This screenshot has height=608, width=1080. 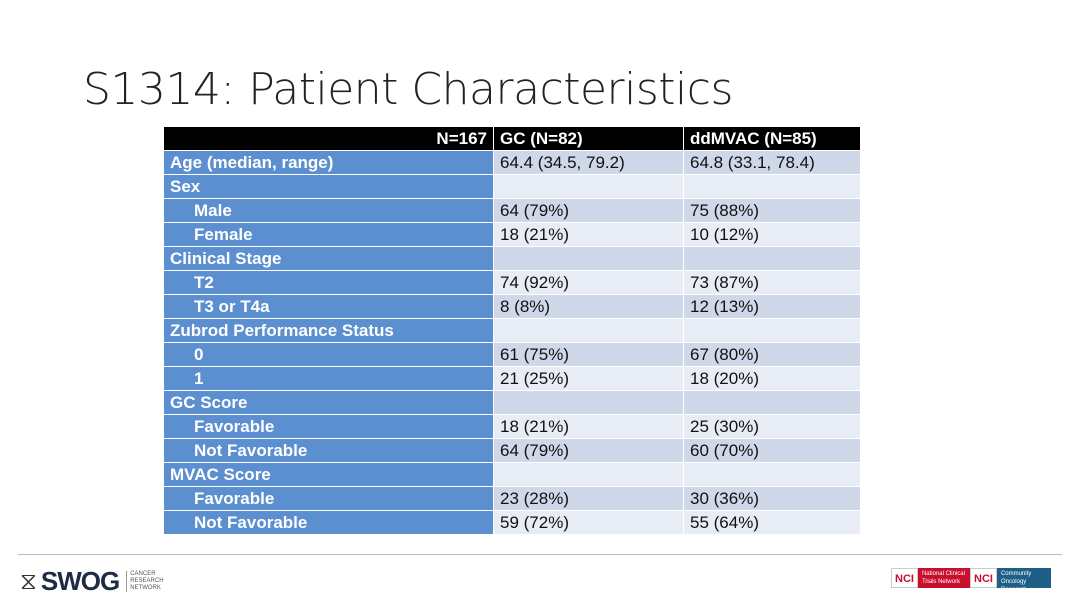 I want to click on row-label: Age (median, range), so click(x=328, y=162).